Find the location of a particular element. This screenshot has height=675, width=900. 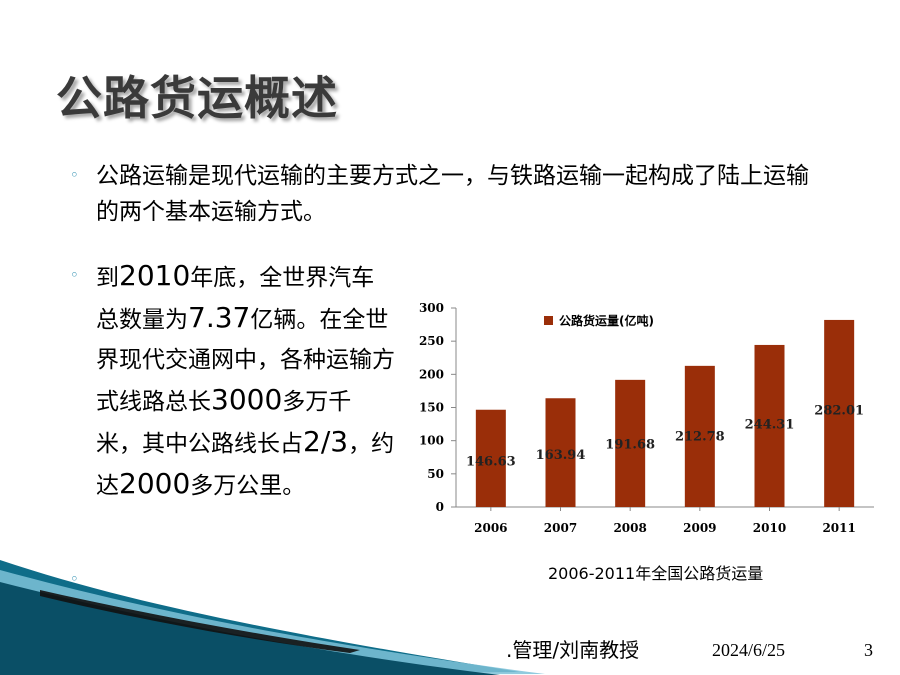

data-label: 163.94 is located at coordinates (561, 455).